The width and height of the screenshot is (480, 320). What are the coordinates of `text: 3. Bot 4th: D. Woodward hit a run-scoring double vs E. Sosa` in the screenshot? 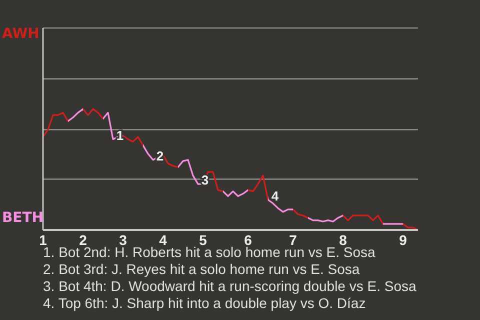 It's located at (229, 286).